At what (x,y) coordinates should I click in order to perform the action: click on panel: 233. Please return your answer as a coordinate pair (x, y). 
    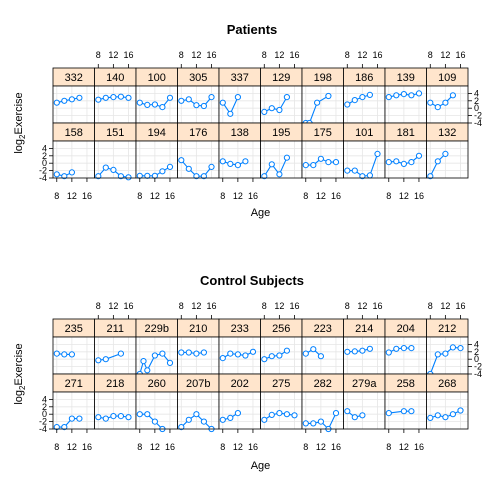
    Looking at the image, I should click on (239, 346).